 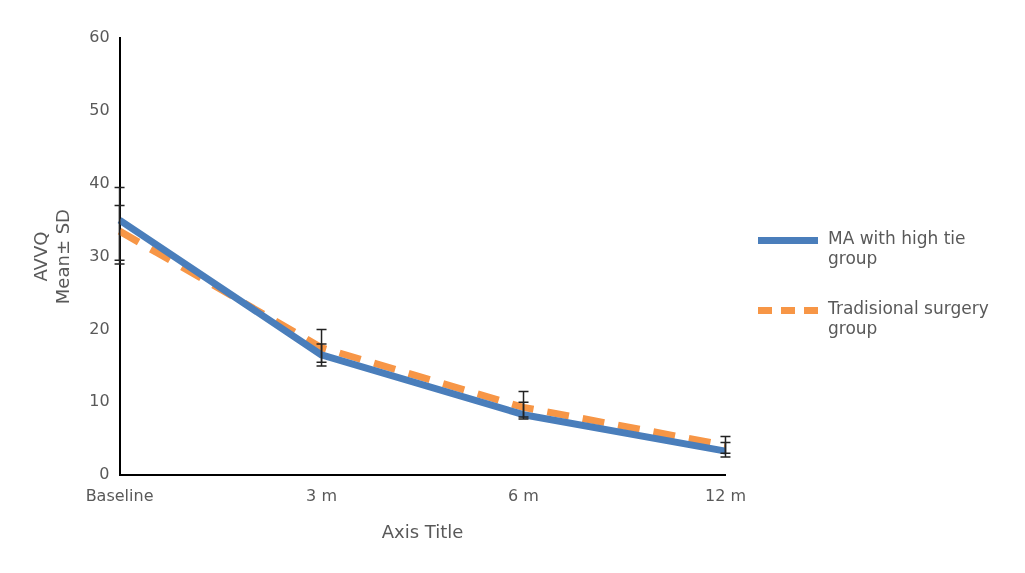 I want to click on x-tick-label: 12 m, so click(x=725, y=495).